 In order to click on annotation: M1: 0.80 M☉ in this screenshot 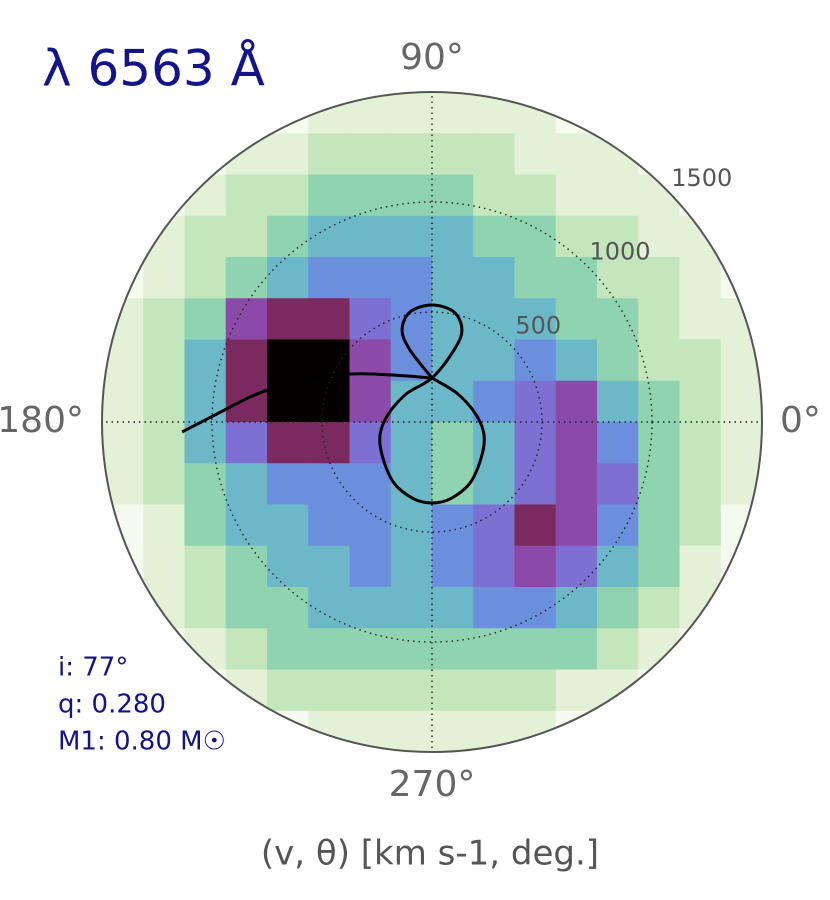, I will do `click(142, 742)`.